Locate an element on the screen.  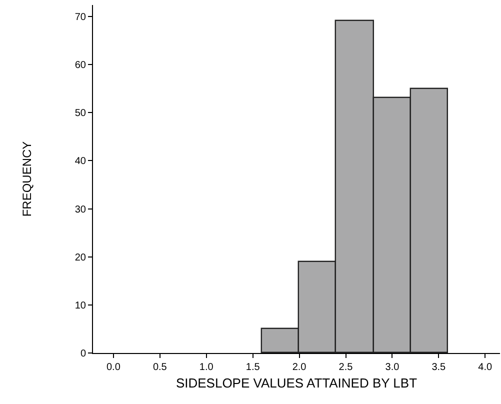
x-tick-label: 3.0 is located at coordinates (392, 367).